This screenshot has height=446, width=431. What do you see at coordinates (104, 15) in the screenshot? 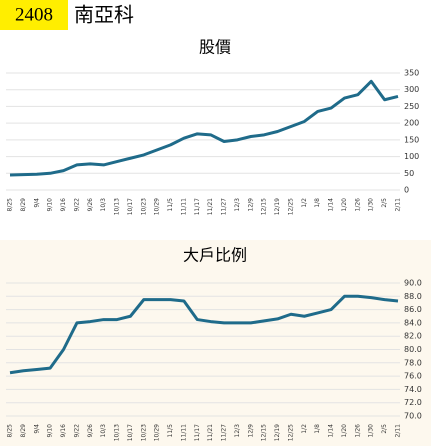
I see `stock-name: 南亞科` at bounding box center [104, 15].